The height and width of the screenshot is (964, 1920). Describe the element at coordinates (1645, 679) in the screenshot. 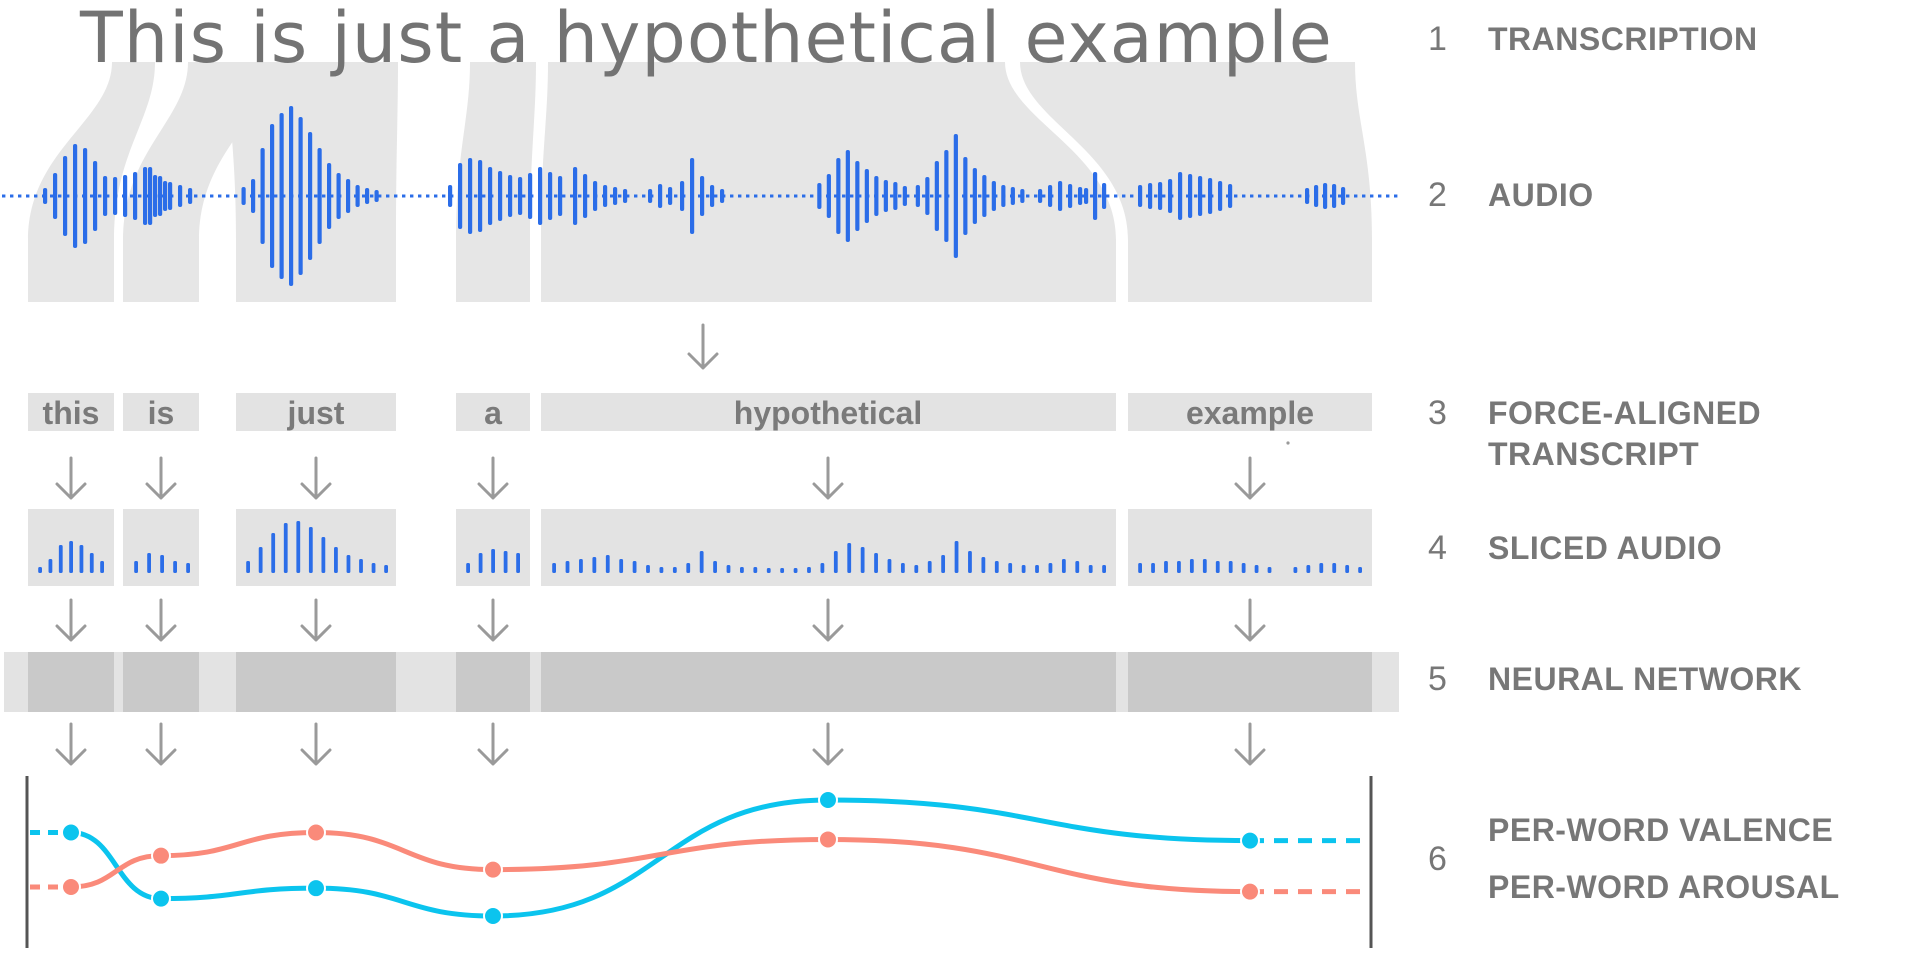

I see `step-label: NEURAL NETWORK` at that location.